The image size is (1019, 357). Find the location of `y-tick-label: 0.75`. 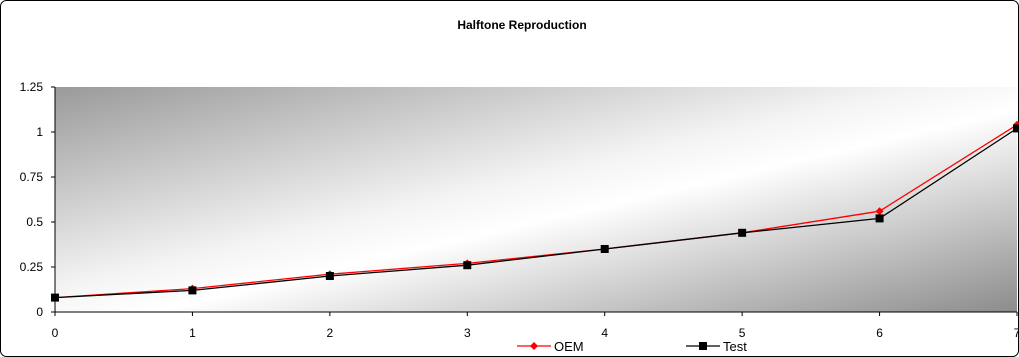

y-tick-label: 0.75 is located at coordinates (32, 177).